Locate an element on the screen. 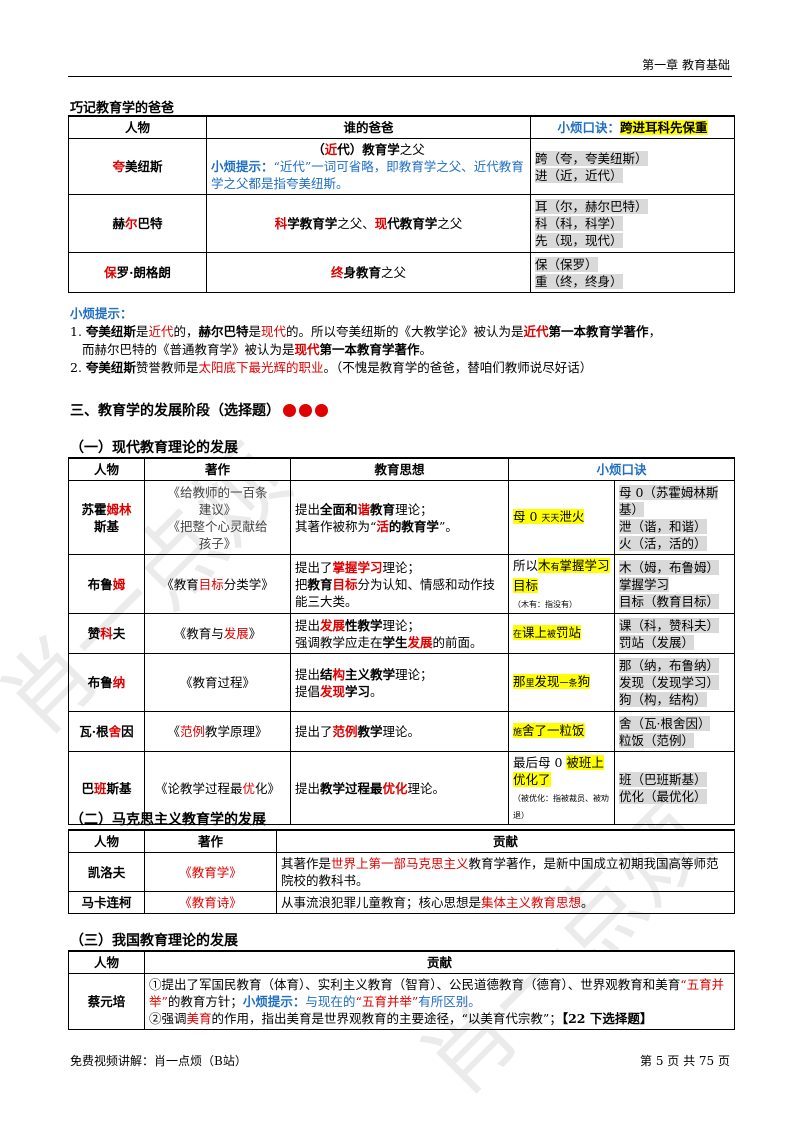  mnemonic-detail: 那（纳，布鲁纳） 发现（发现学习） 狗（构，结构） is located at coordinates (674, 682).